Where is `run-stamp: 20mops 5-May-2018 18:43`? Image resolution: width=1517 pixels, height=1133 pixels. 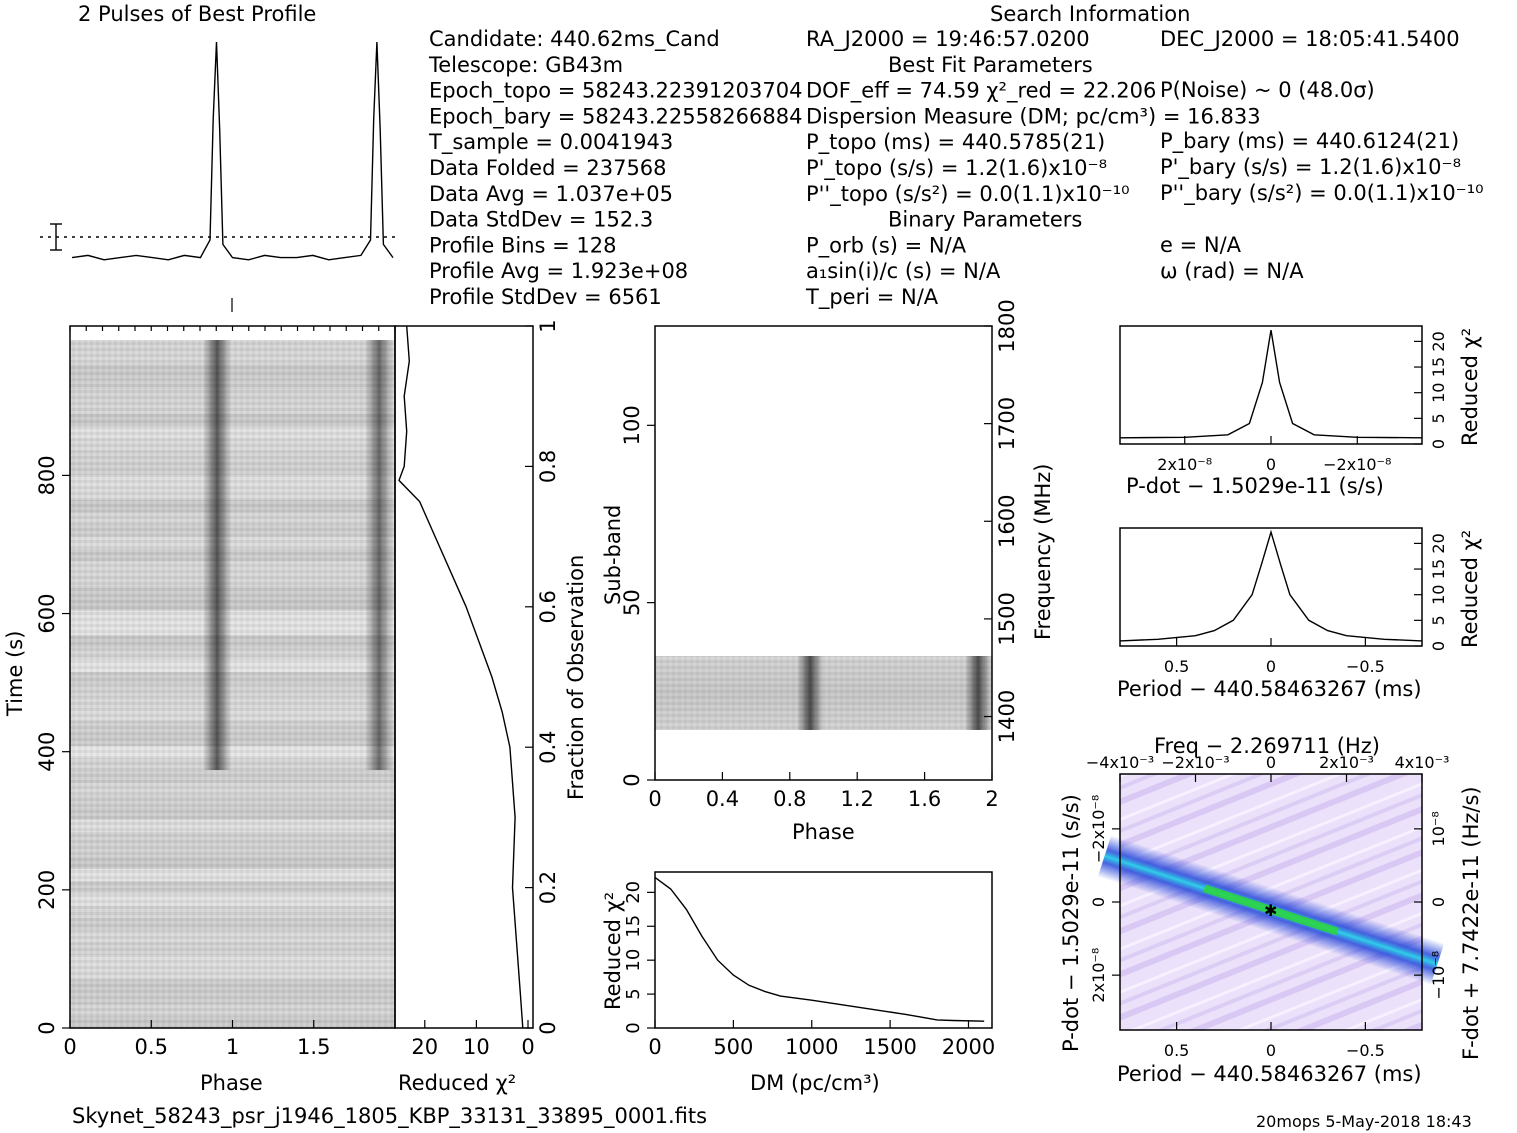
run-stamp: 20mops 5-May-2018 18:43 is located at coordinates (1364, 1121).